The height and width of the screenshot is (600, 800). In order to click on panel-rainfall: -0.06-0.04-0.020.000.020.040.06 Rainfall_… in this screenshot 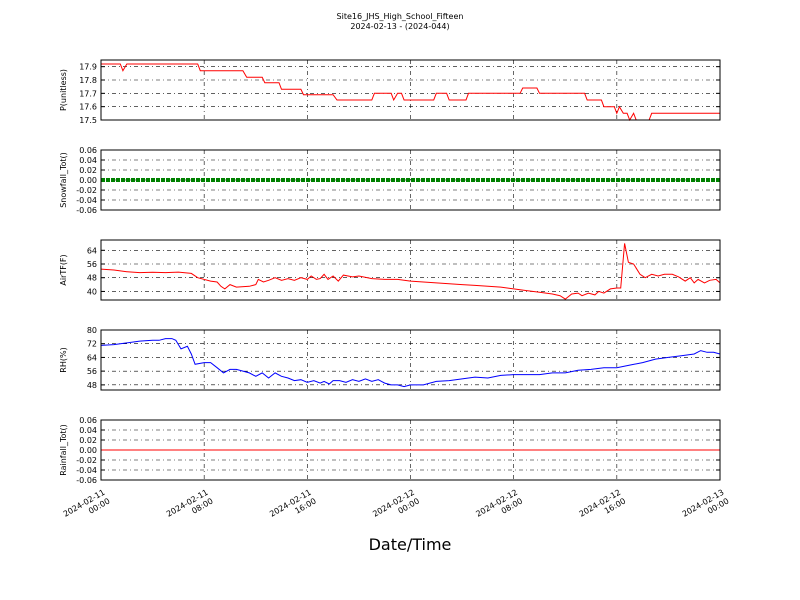, I will do `click(390, 450)`.